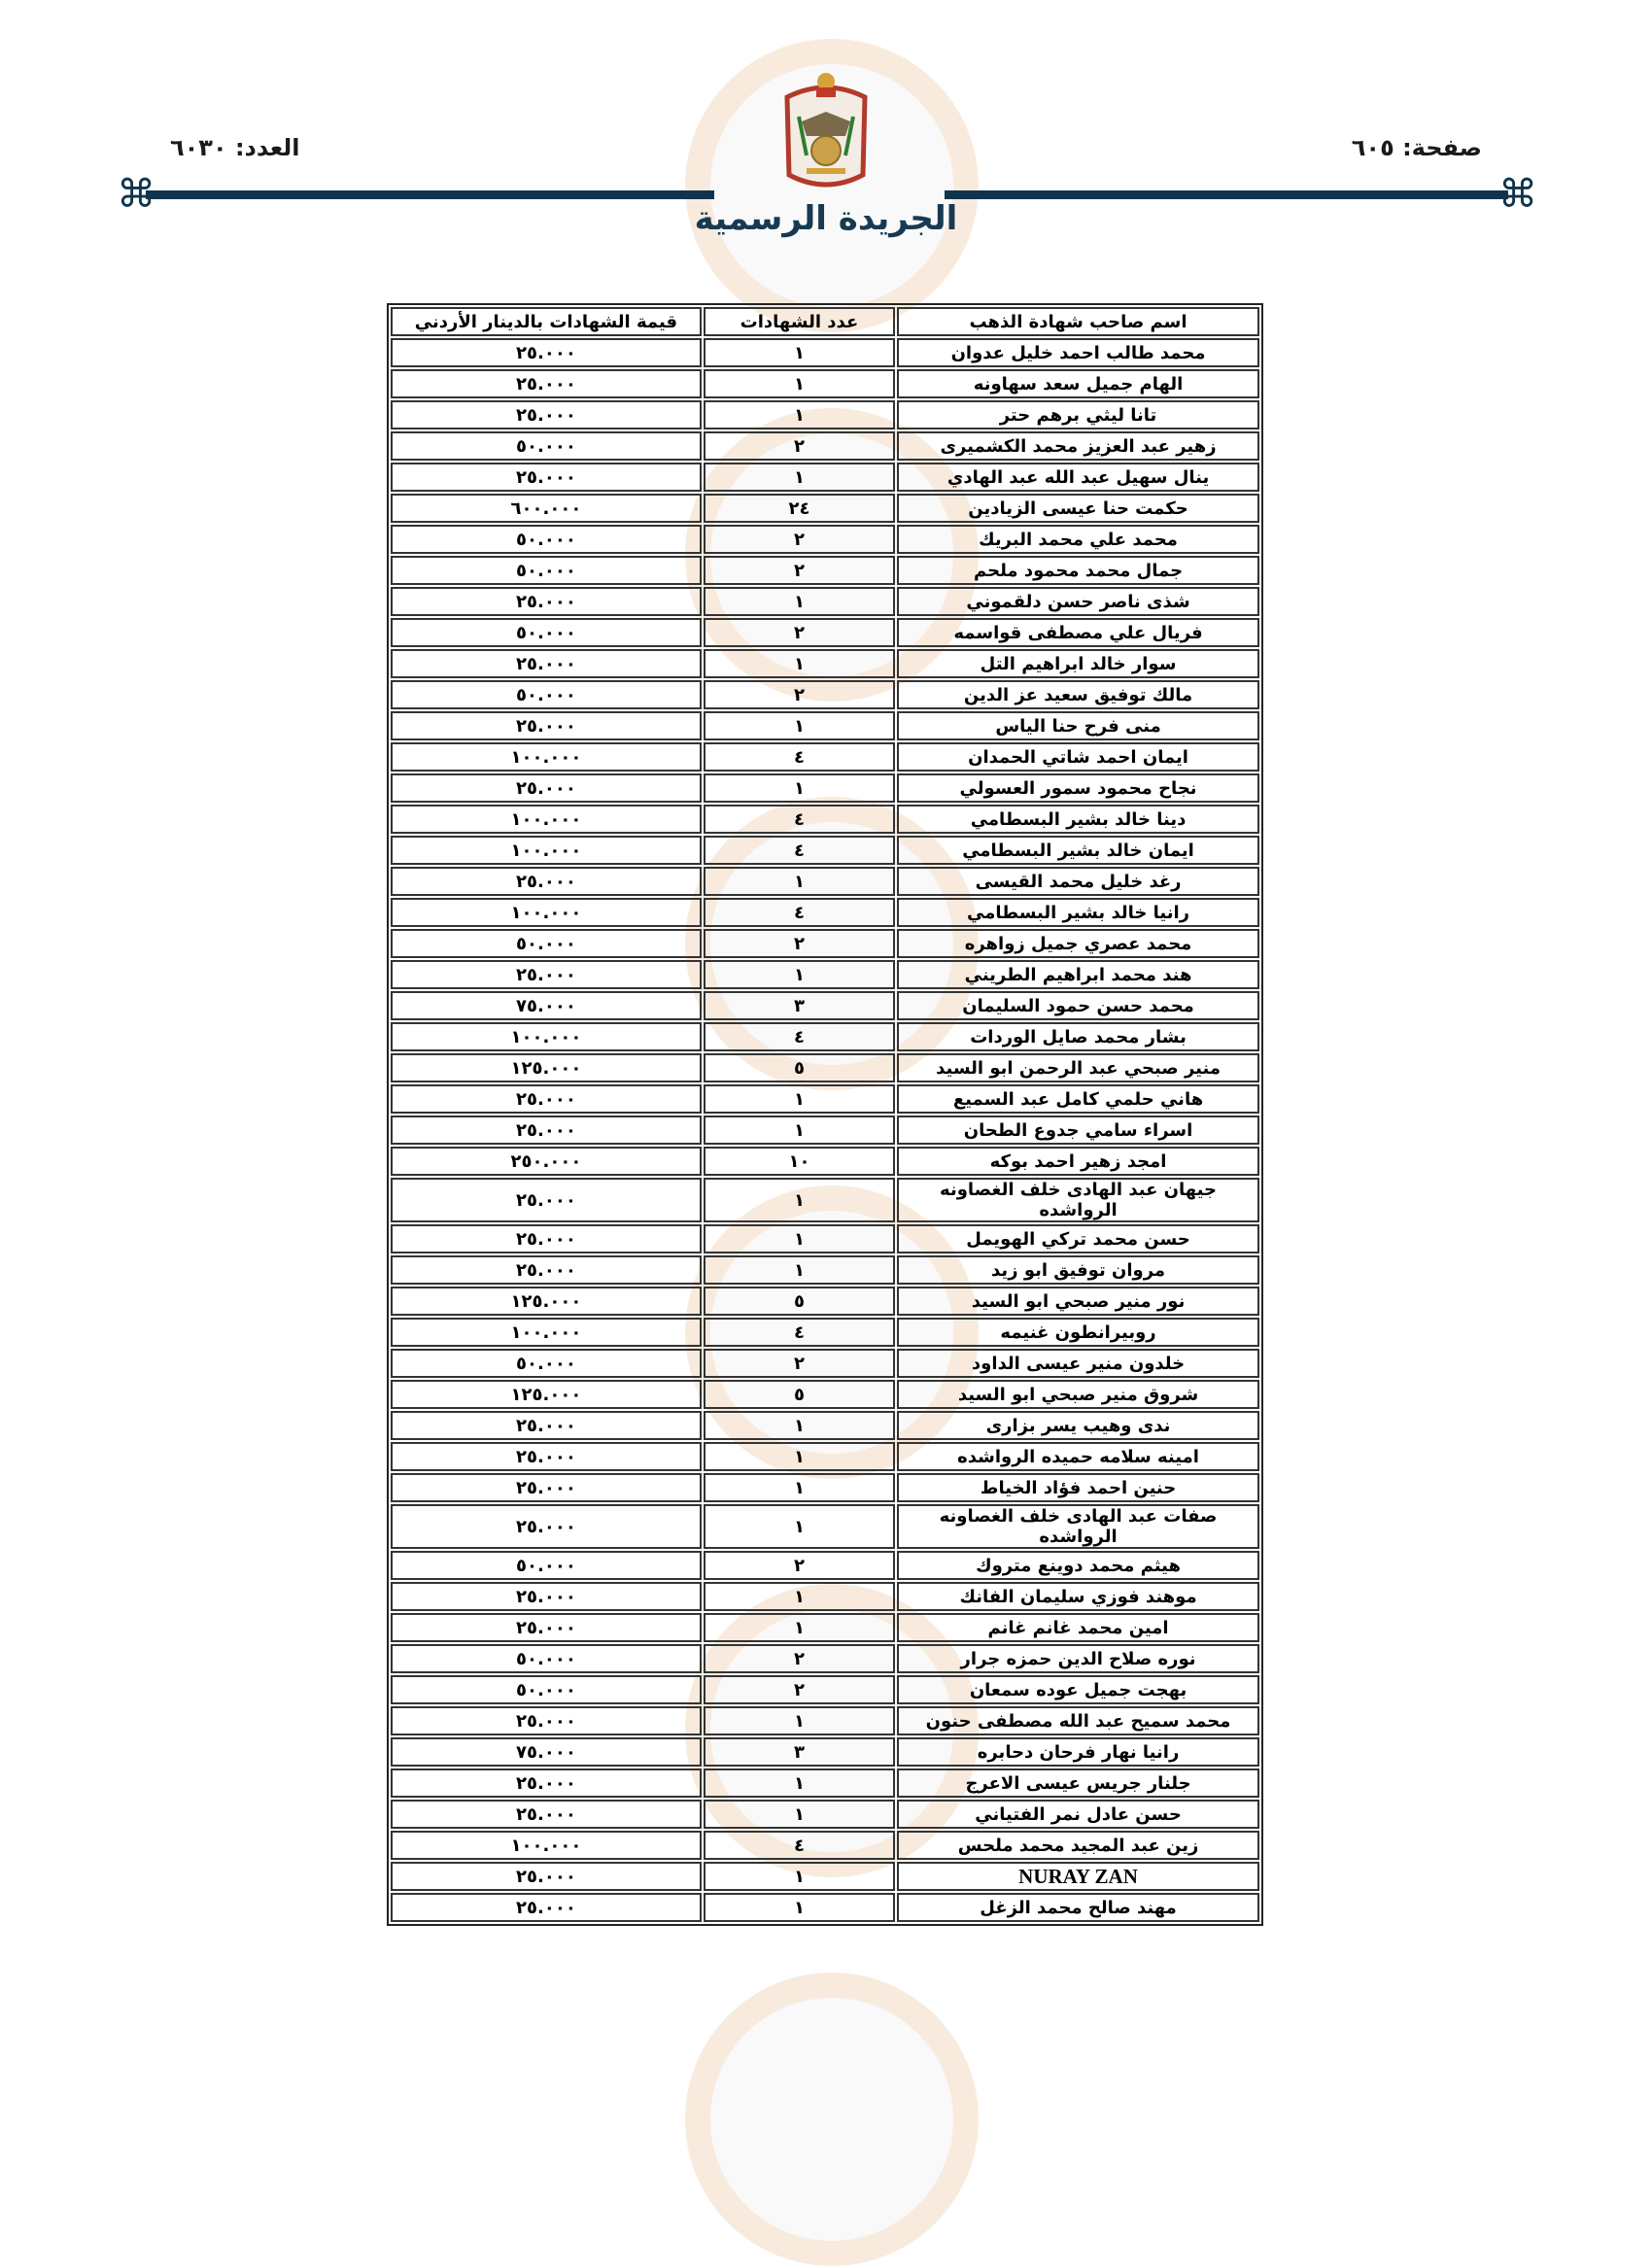  I want to click on table-row: محمد سميح عبد الله مصطفى حنون ١ ٢٥.٠٠٠, so click(825, 1720).